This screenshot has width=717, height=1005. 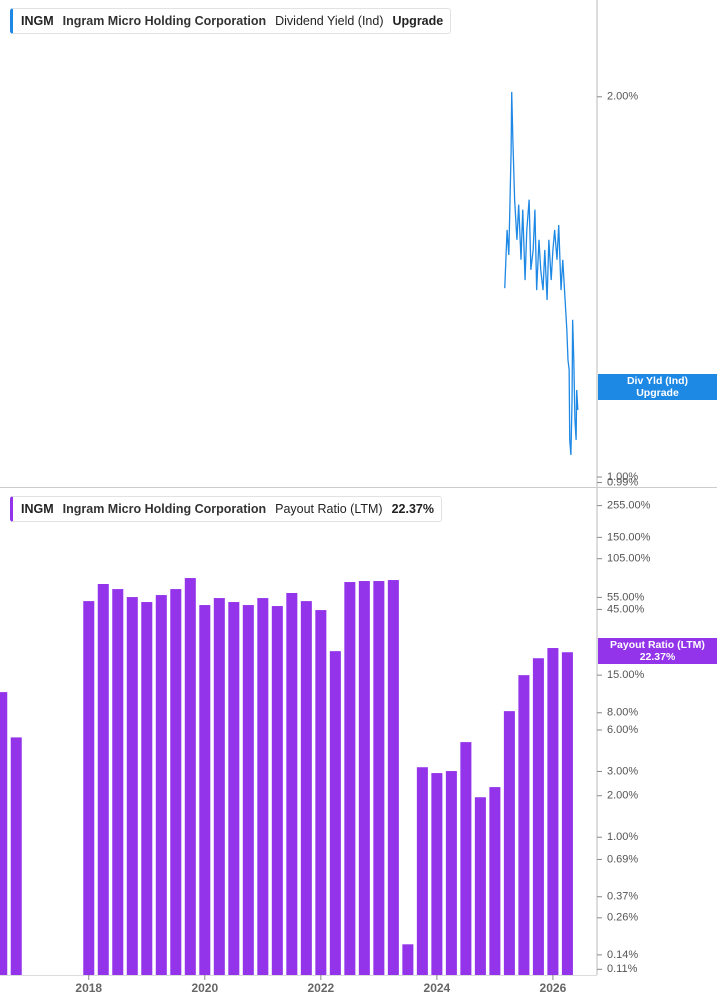 I want to click on y-tick-label: 150.00%, so click(x=629, y=537).